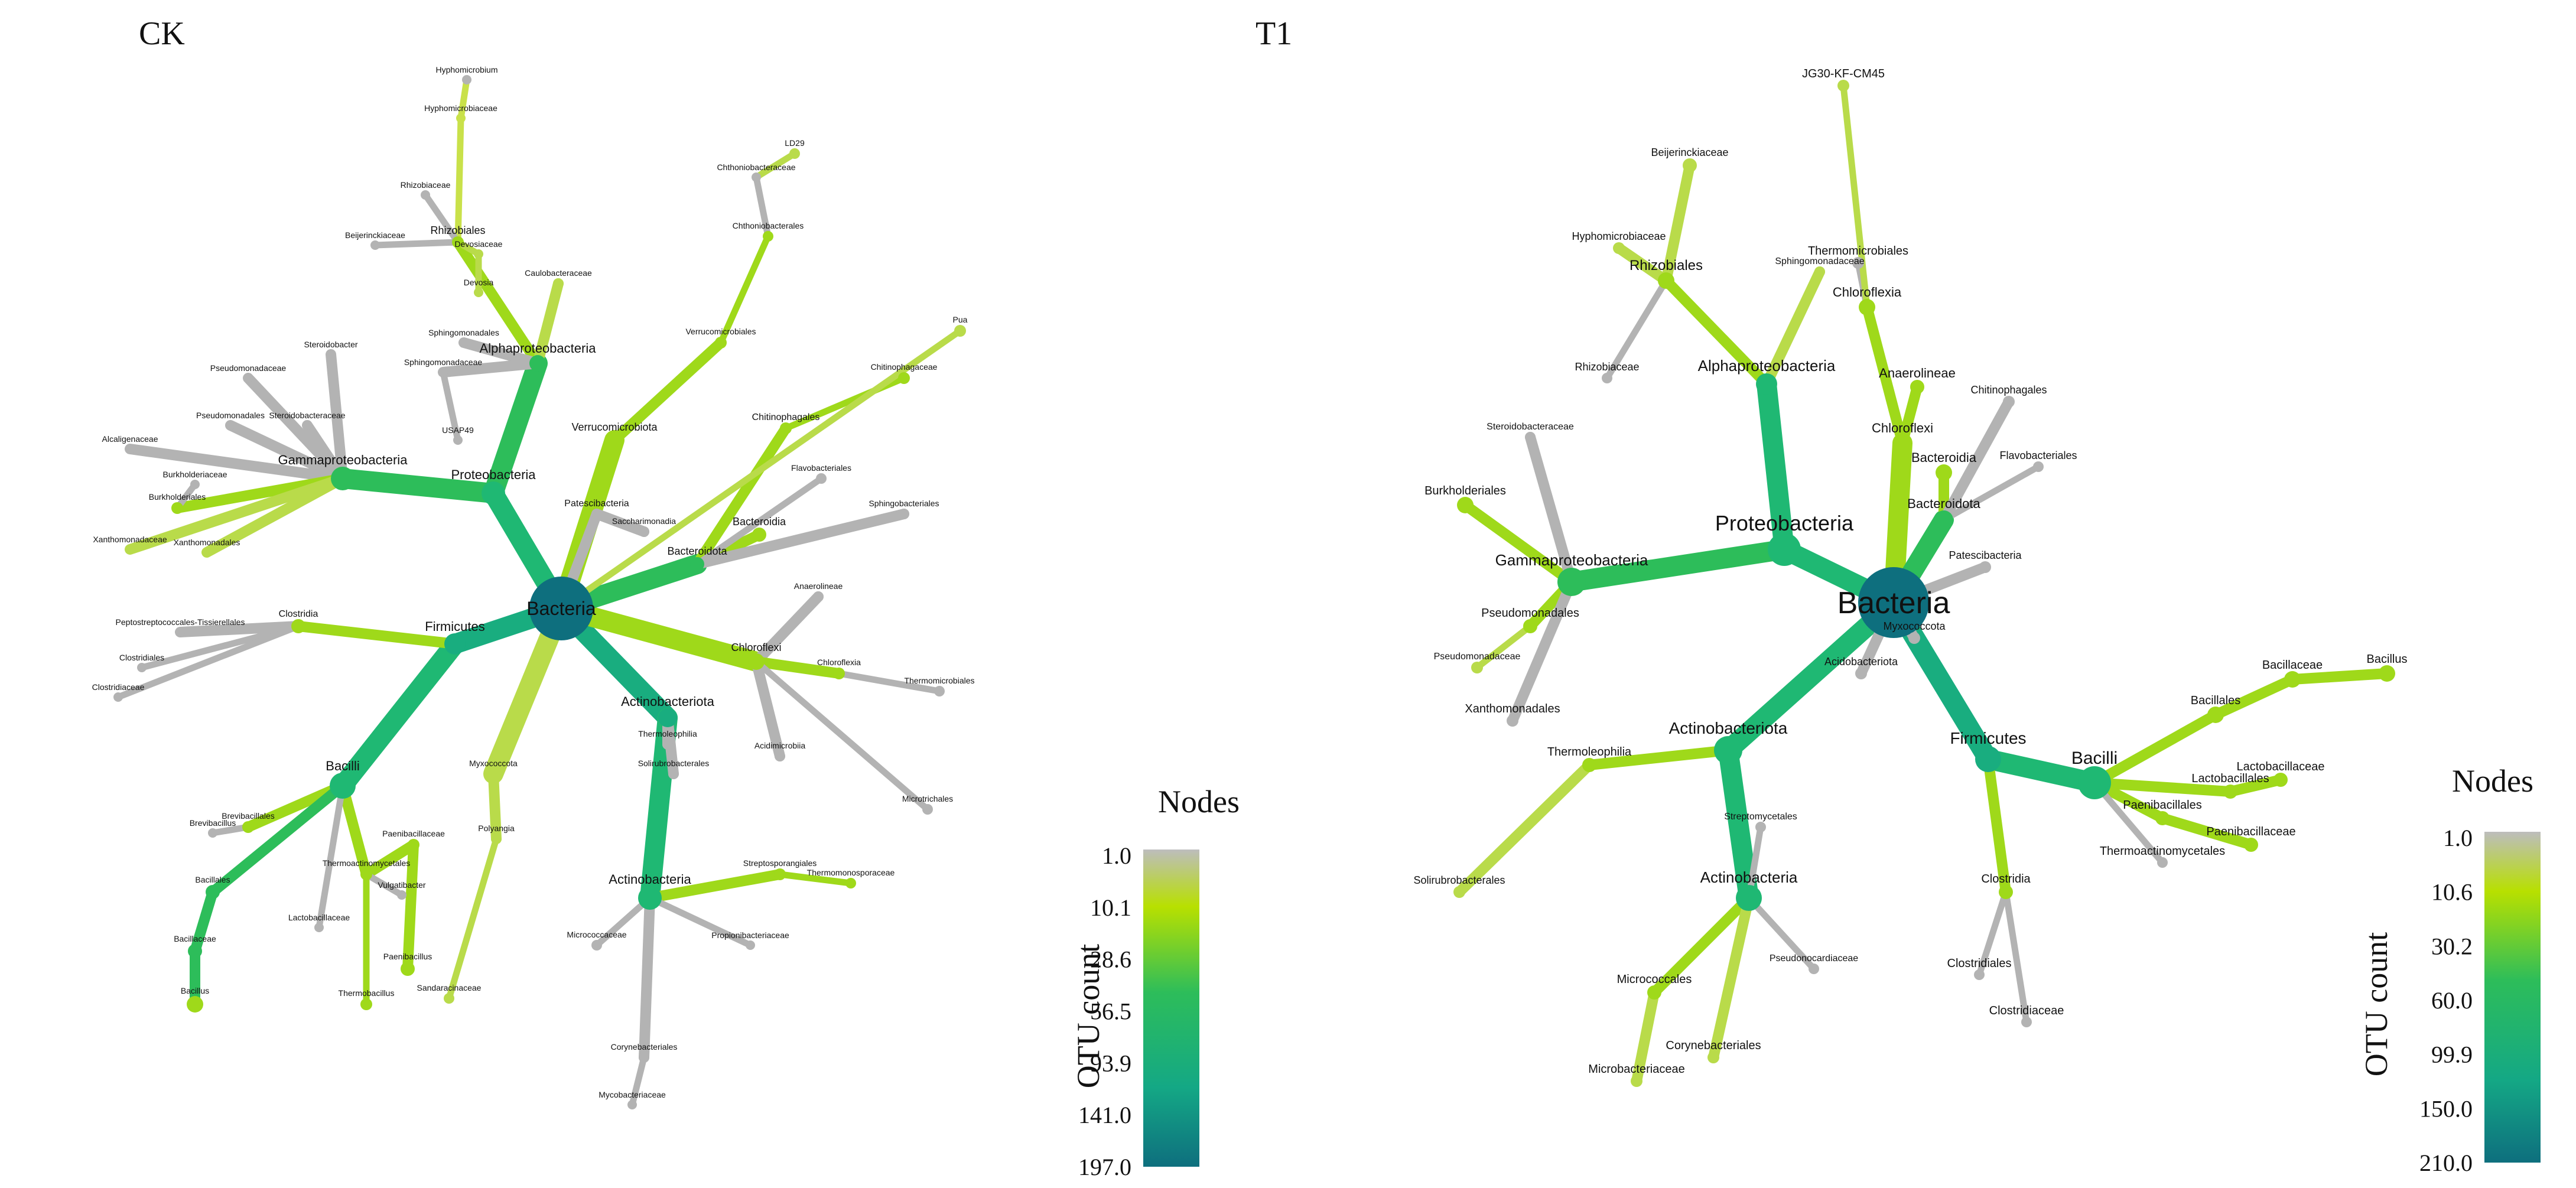 The width and height of the screenshot is (2576, 1188). What do you see at coordinates (750, 935) in the screenshot?
I see `node-label-propionibacteriaceae: Propionibacteriaceae` at bounding box center [750, 935].